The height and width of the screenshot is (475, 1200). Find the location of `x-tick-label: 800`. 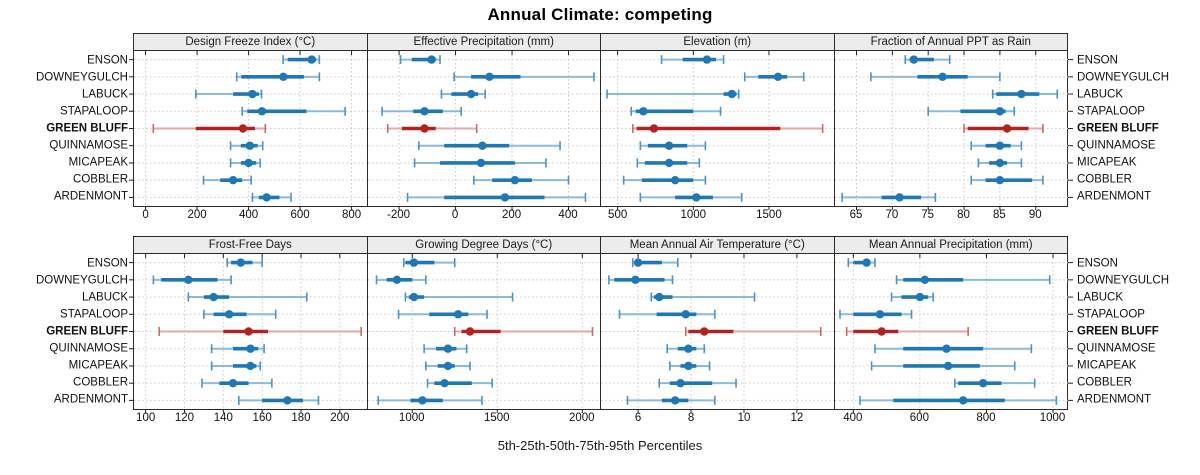

x-tick-label: 800 is located at coordinates (351, 215).